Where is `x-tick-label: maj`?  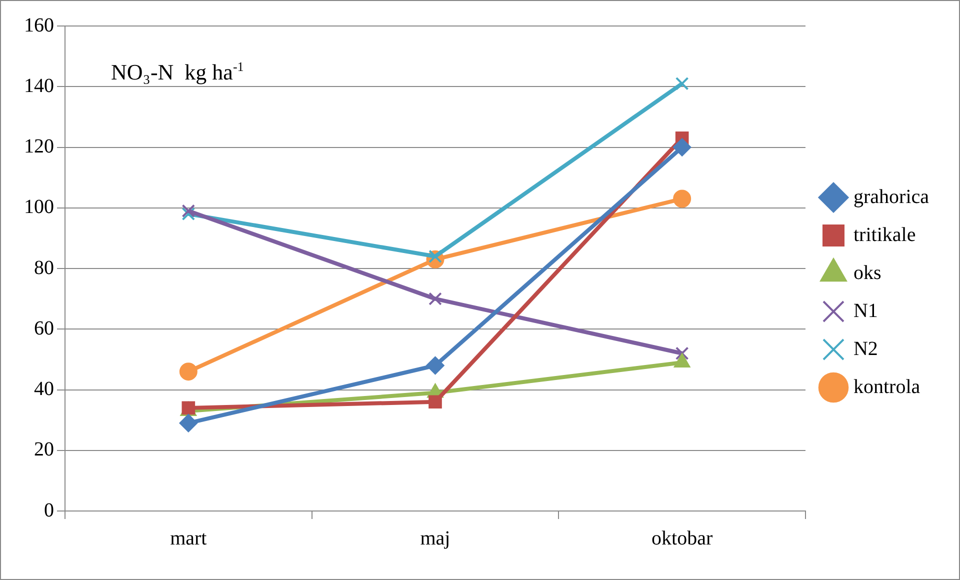 x-tick-label: maj is located at coordinates (435, 538).